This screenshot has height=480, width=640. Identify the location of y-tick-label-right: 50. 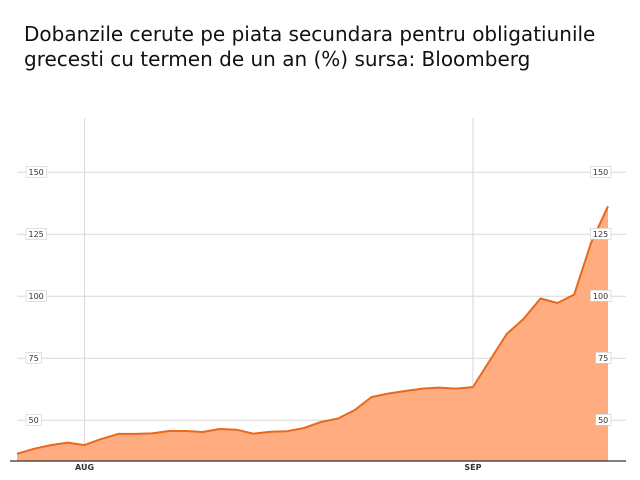
(603, 420).